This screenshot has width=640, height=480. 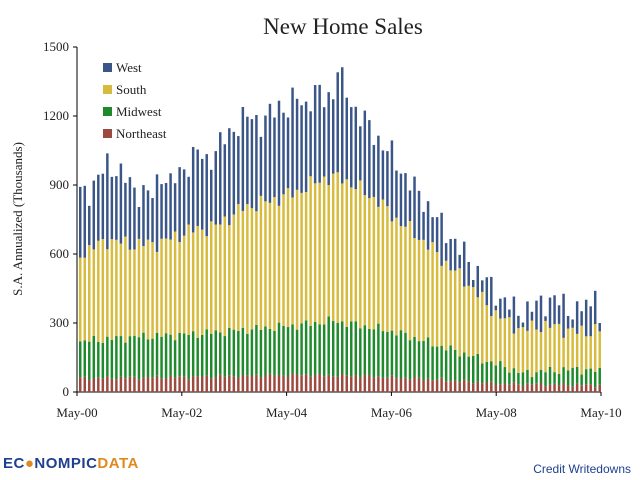 What do you see at coordinates (66, 463) in the screenshot?
I see `logo-text-2: NOMPIC` at bounding box center [66, 463].